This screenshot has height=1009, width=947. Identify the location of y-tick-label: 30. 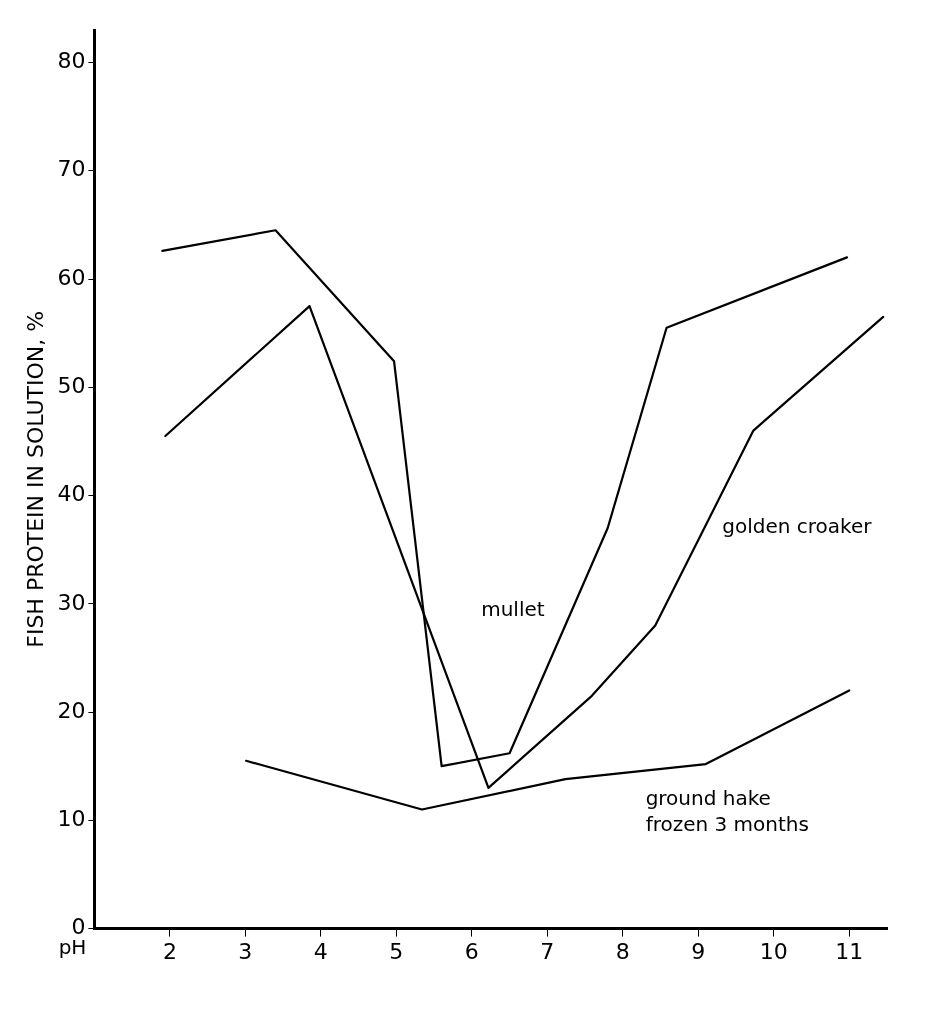
(71, 602).